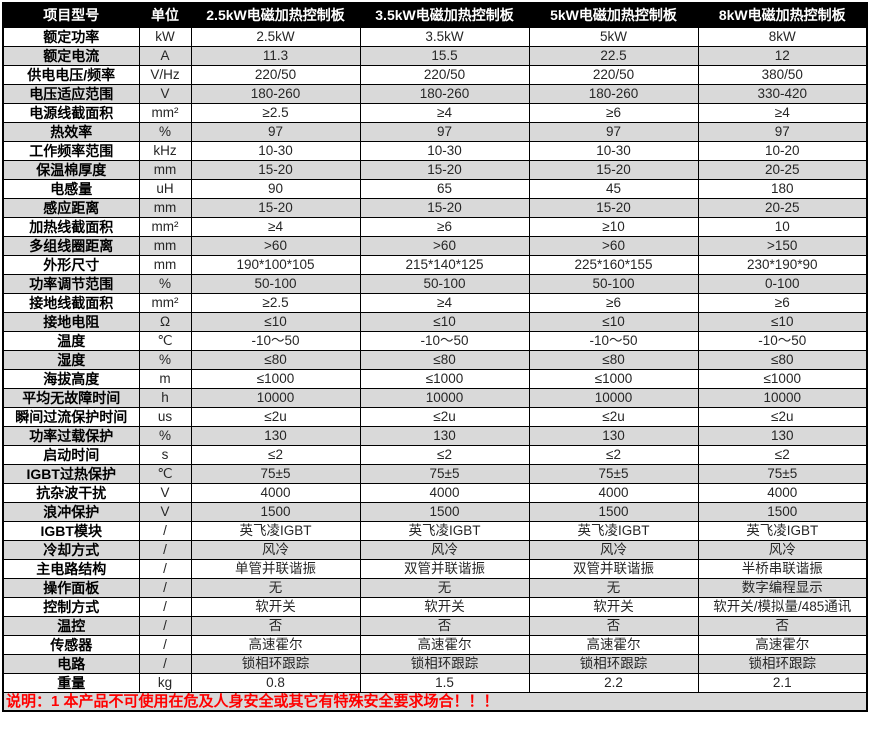  What do you see at coordinates (71, 492) in the screenshot?
I see `row-label: 抗杂波干扰` at bounding box center [71, 492].